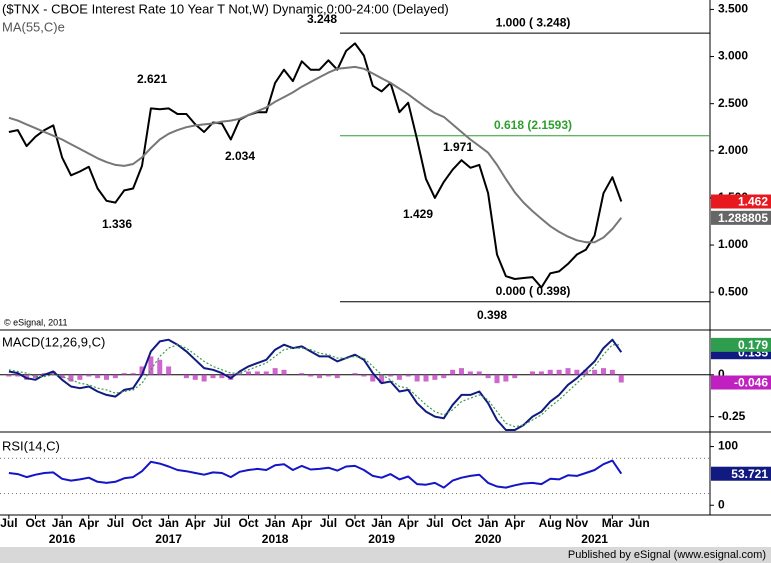 The height and width of the screenshot is (563, 771). Describe the element at coordinates (240, 156) in the screenshot. I see `pivot-label: 2.034` at that location.